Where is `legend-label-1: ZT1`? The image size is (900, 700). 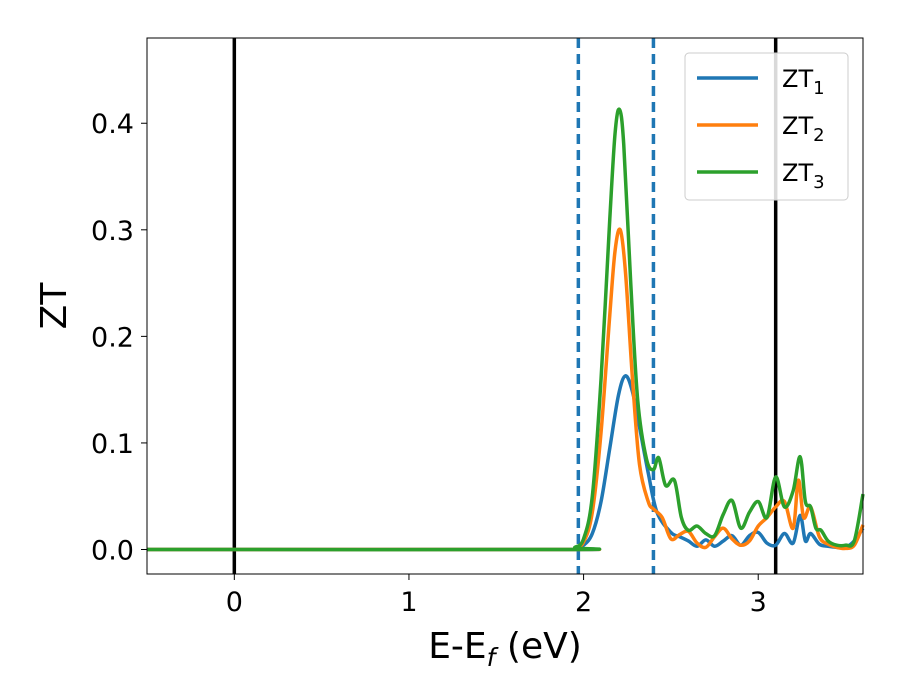 legend-label-1: ZT1 is located at coordinates (803, 82).